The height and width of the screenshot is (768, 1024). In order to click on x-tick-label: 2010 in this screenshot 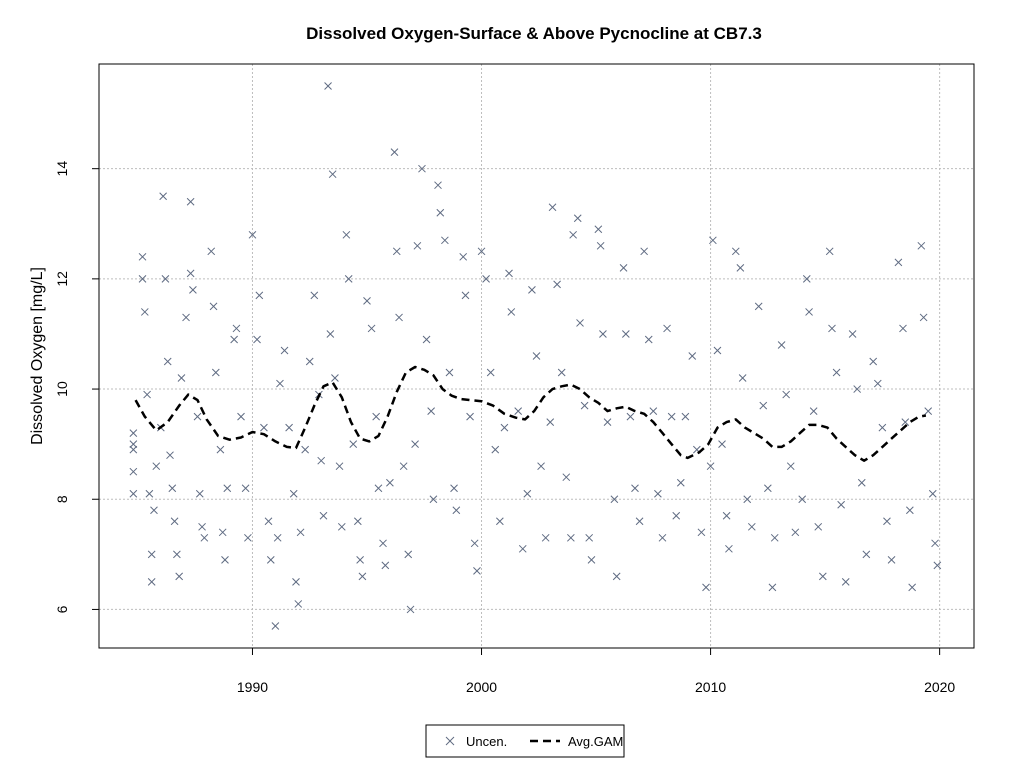, I will do `click(710, 687)`.